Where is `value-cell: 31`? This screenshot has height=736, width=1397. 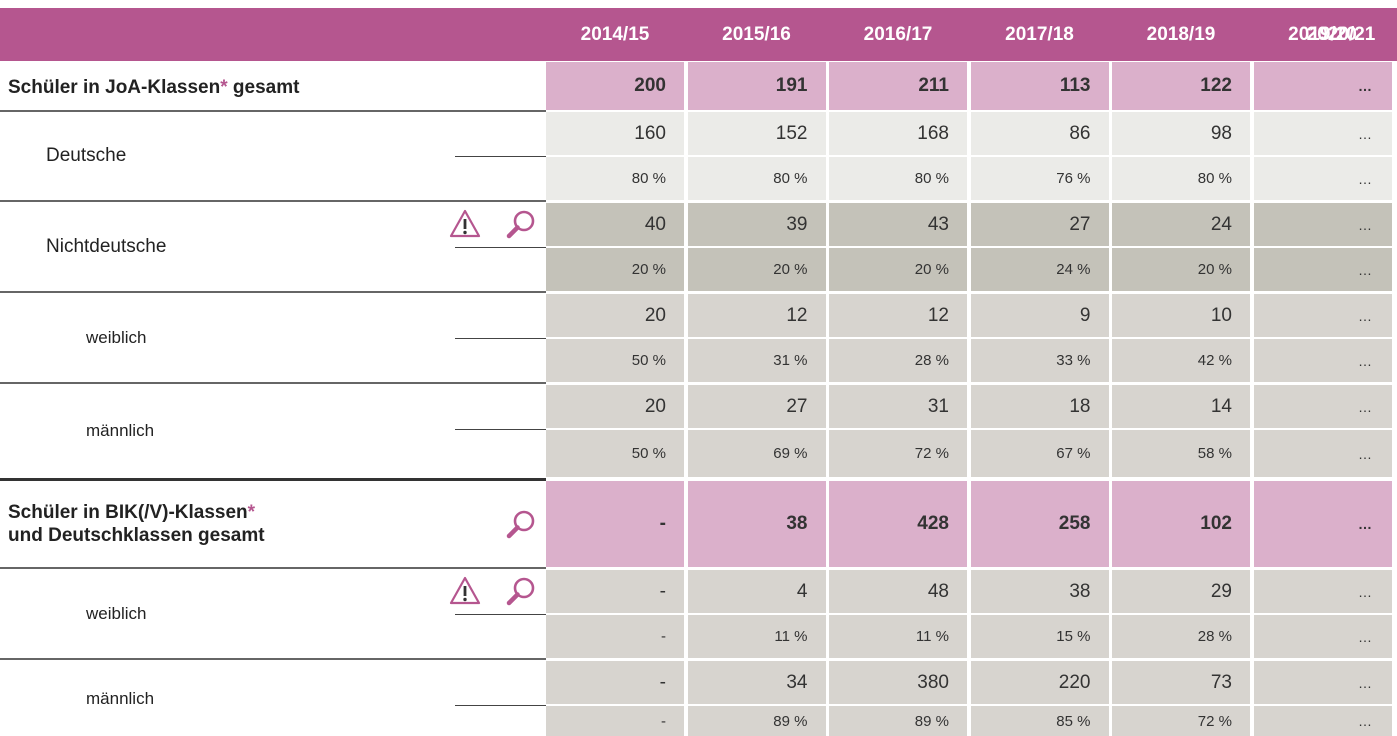
value-cell: 31 is located at coordinates (898, 406).